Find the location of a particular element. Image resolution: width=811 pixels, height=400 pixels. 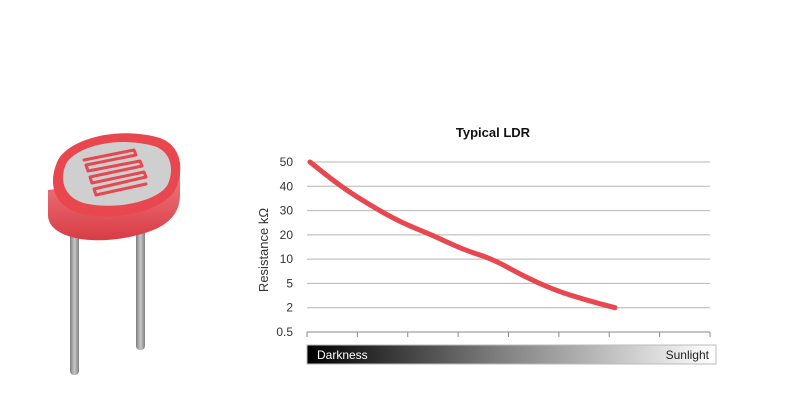

ldr-lead-right is located at coordinates (140, 277).